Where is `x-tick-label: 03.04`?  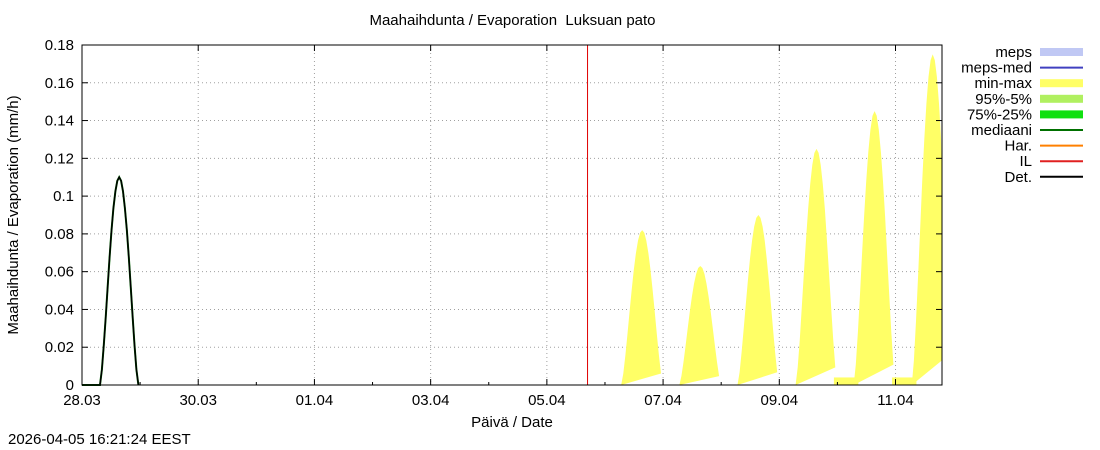 x-tick-label: 03.04 is located at coordinates (431, 400).